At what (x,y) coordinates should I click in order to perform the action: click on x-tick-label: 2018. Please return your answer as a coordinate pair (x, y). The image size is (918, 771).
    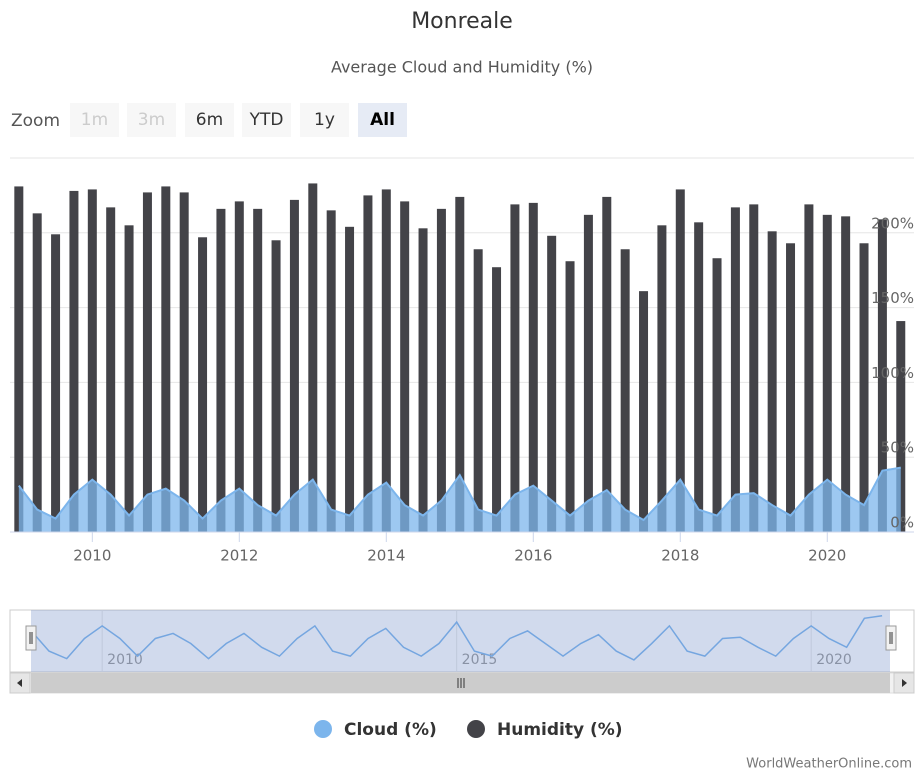
    Looking at the image, I should click on (680, 556).